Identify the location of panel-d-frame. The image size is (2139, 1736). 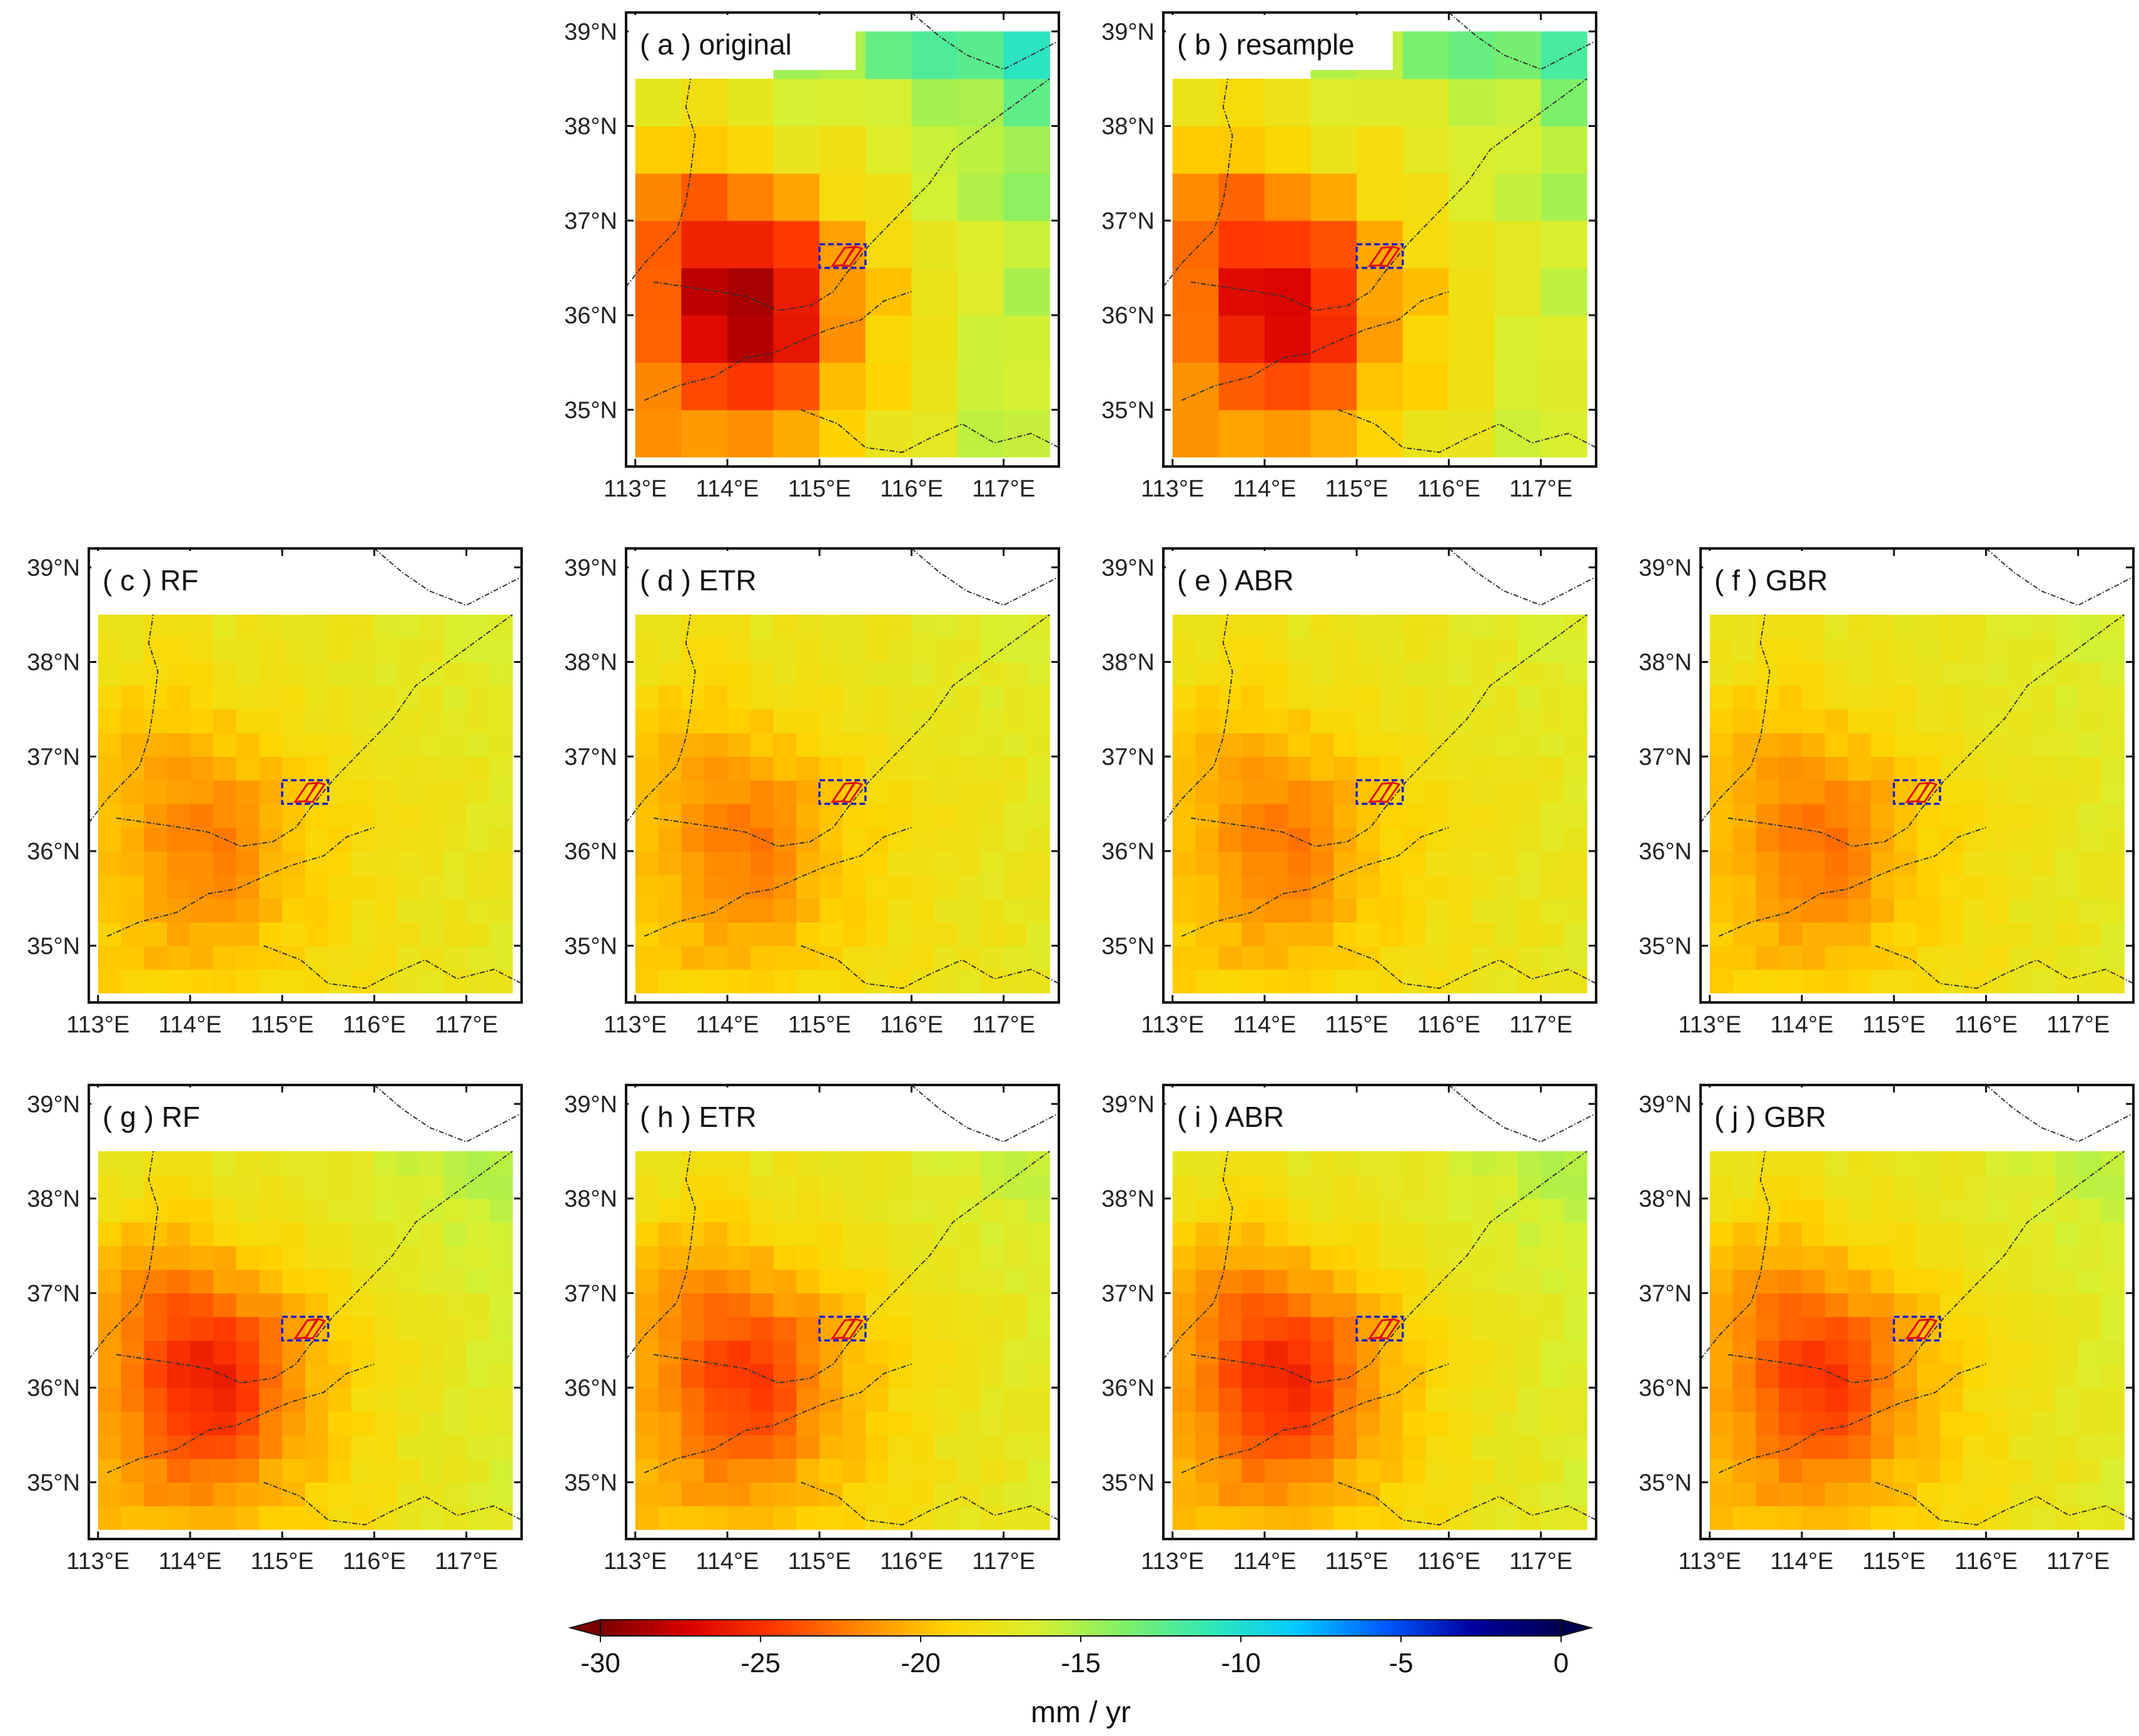
(842, 775).